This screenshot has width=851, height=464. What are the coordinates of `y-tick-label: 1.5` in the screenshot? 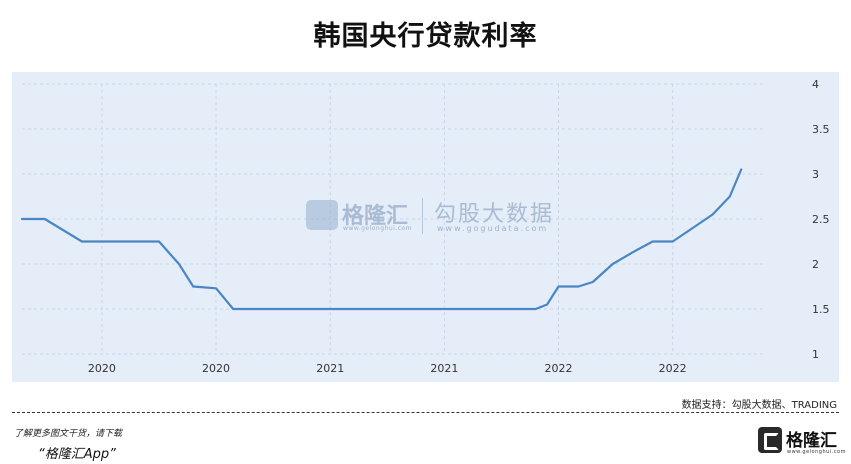 It's located at (821, 309).